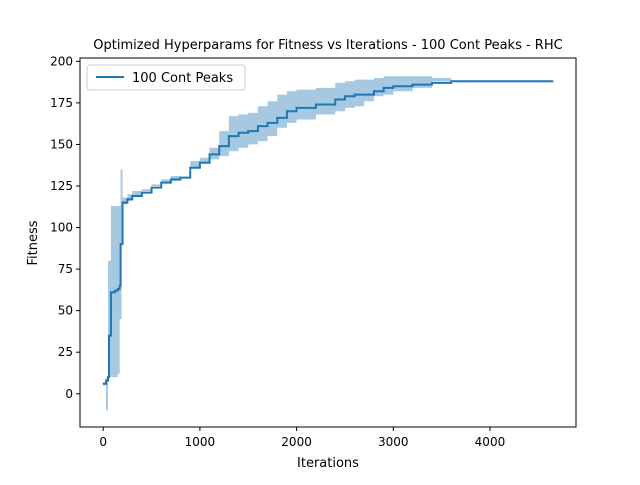 The image size is (640, 485). Describe the element at coordinates (328, 463) in the screenshot. I see `x-axis-label: Iterations` at that location.